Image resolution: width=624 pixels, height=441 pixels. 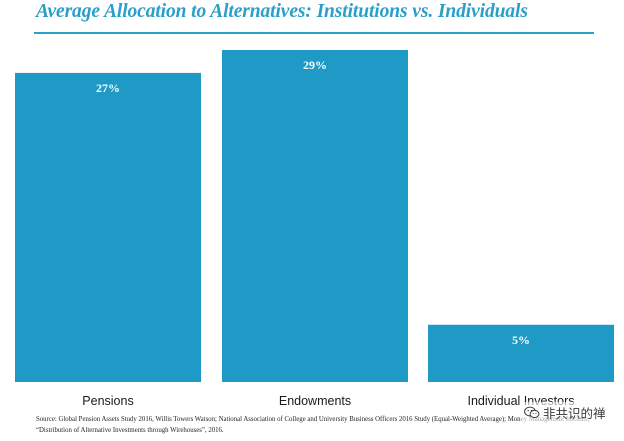 What do you see at coordinates (521, 340) in the screenshot?
I see `data-label: 5%` at bounding box center [521, 340].